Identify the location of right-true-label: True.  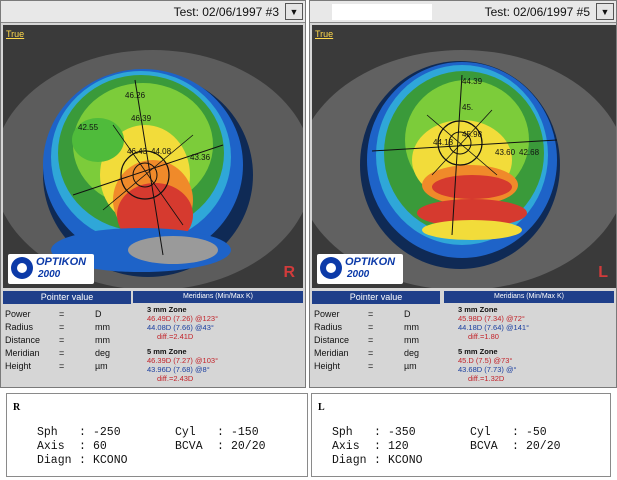
(15, 34).